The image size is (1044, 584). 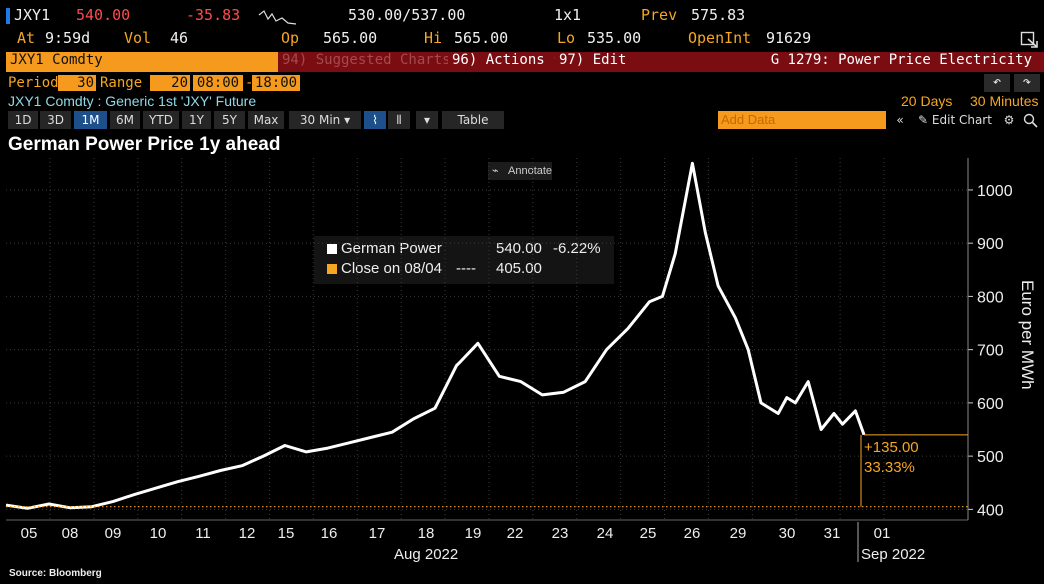 What do you see at coordinates (32, 15) in the screenshot?
I see `ticker: JXY1` at bounding box center [32, 15].